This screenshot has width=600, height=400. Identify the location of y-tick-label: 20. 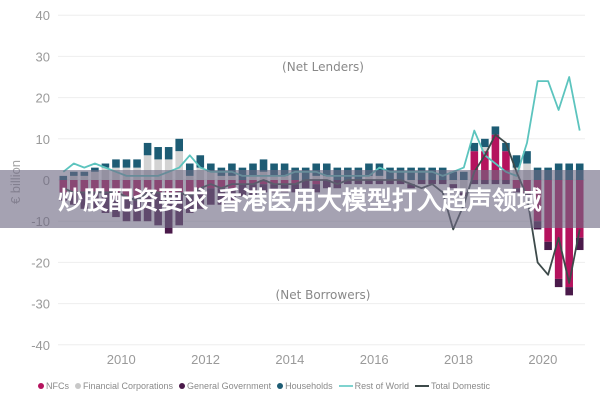
(43, 98).